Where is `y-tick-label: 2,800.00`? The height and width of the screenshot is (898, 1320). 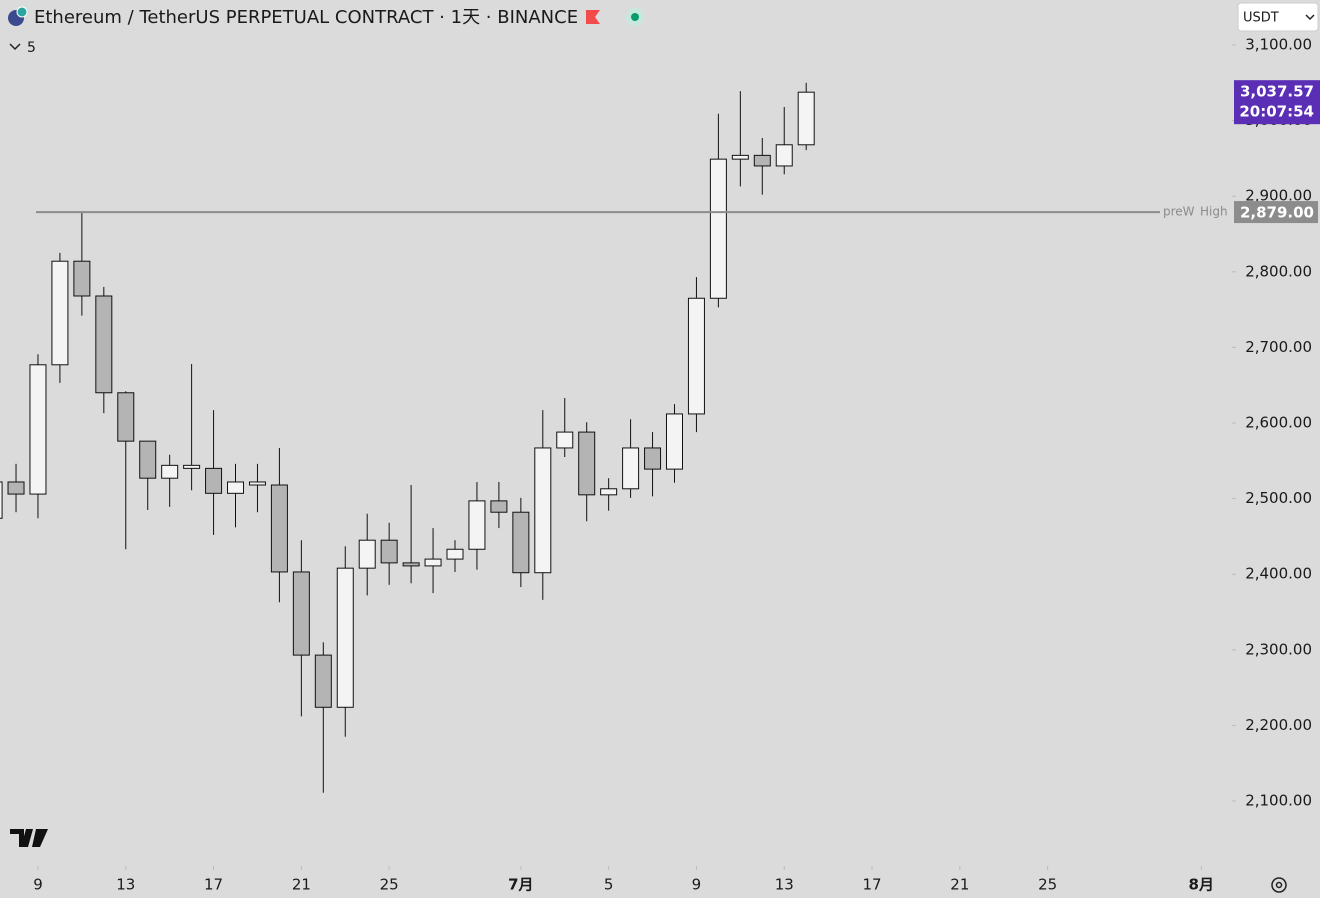
y-tick-label: 2,800.00 is located at coordinates (1278, 271).